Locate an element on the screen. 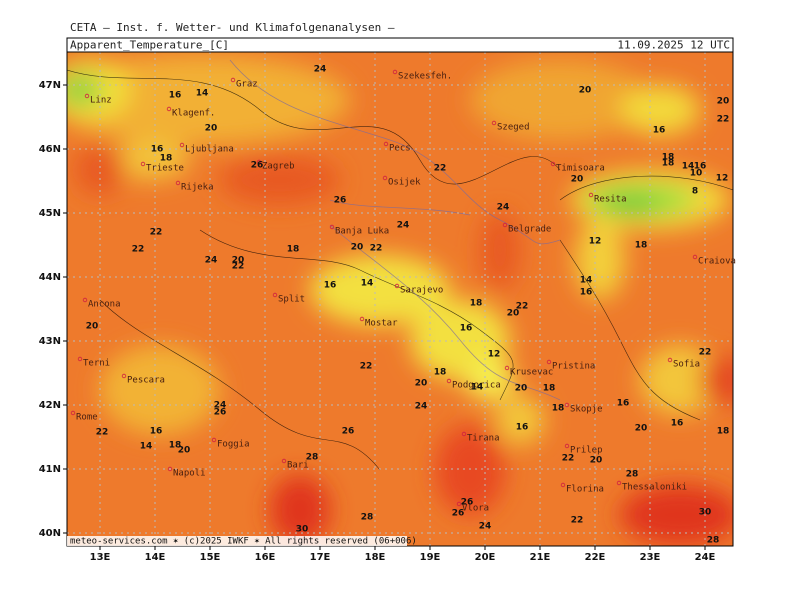 This screenshot has height=600, width=800. city-name: Trieste is located at coordinates (165, 169).